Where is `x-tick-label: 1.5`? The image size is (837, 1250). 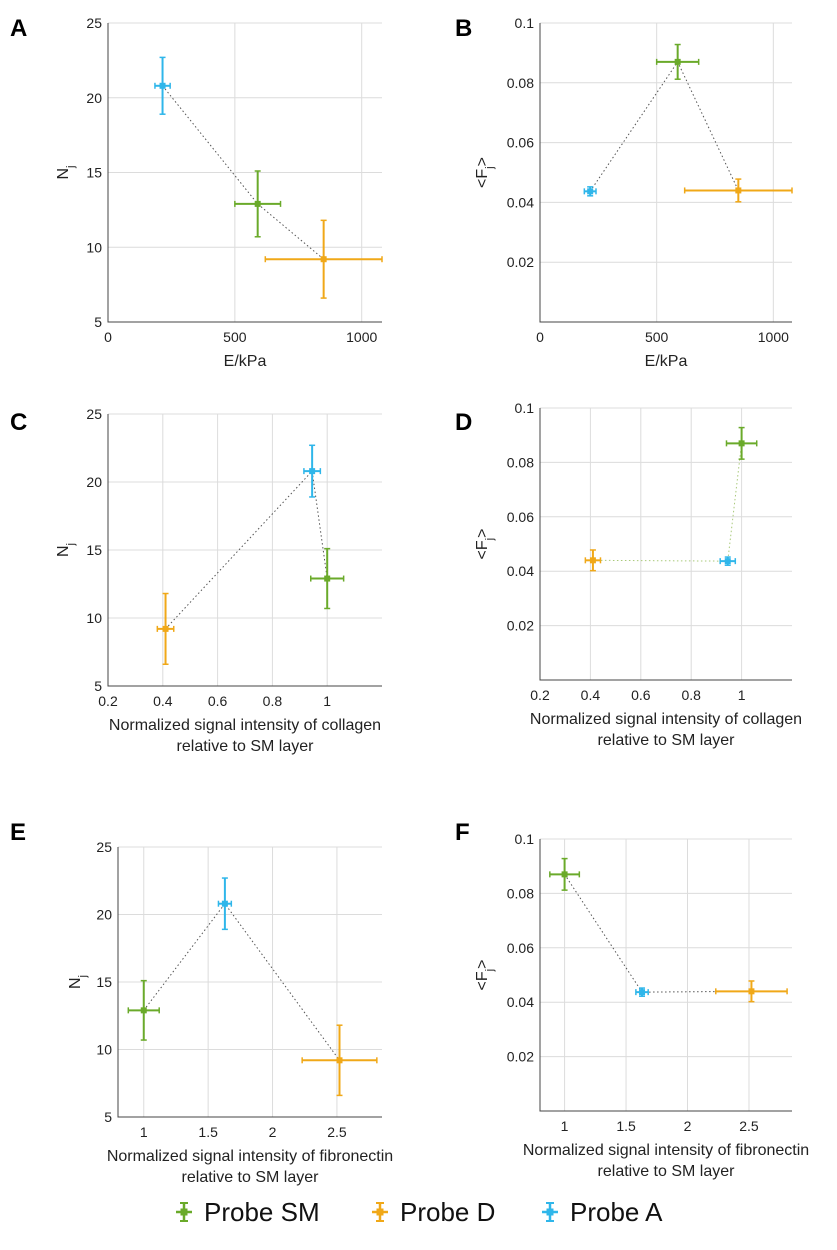
x-tick-label: 1.5 is located at coordinates (626, 1126).